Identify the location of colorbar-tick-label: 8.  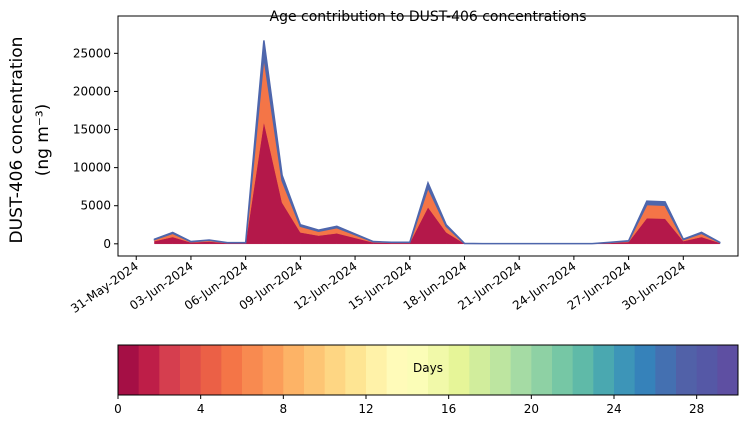
(284, 409).